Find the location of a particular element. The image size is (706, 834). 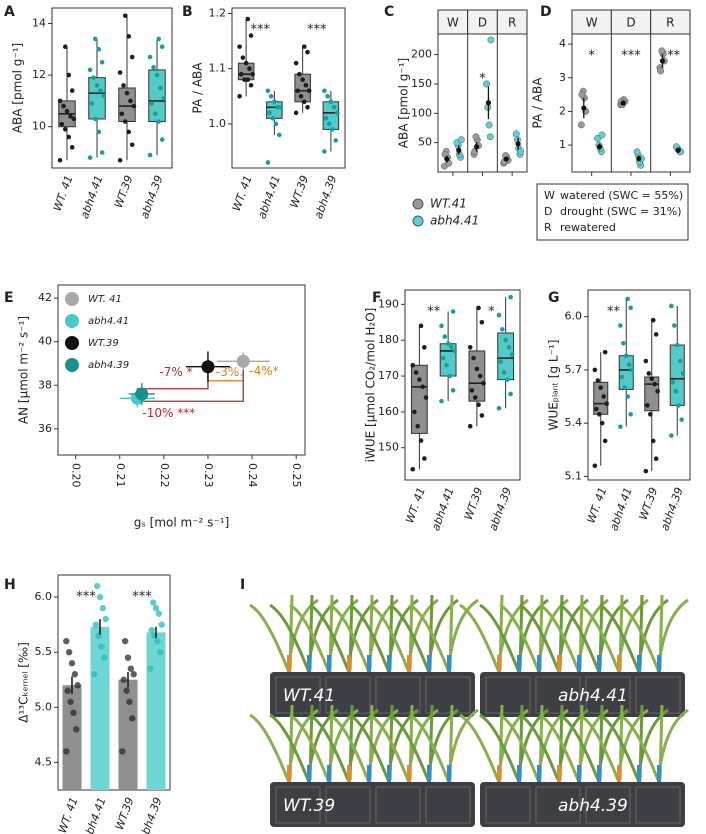

group-label: abh4.39 is located at coordinates (593, 806).